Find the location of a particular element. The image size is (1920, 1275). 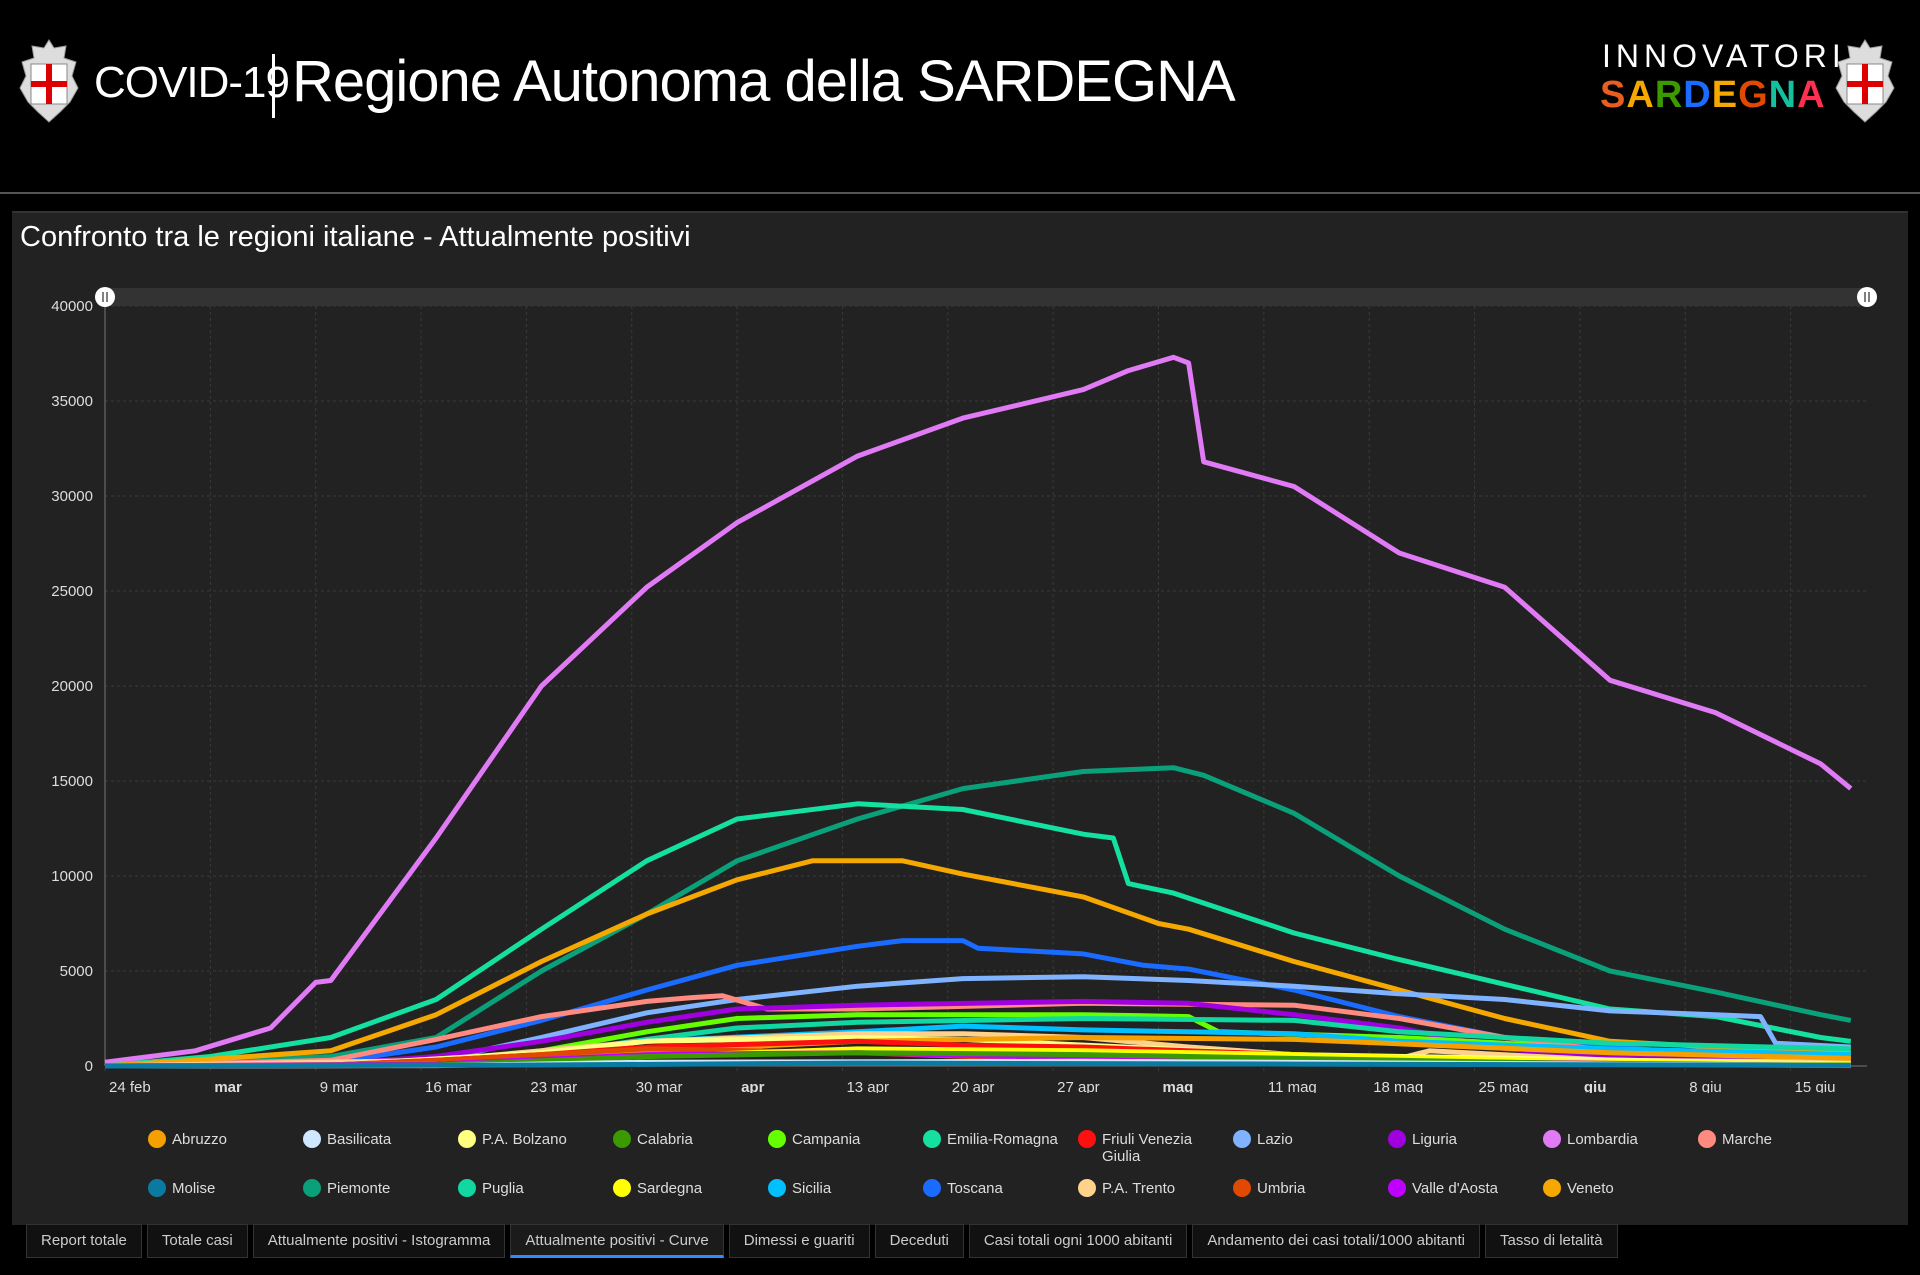

legend-label: Valle d'Aosta is located at coordinates (1455, 1188).